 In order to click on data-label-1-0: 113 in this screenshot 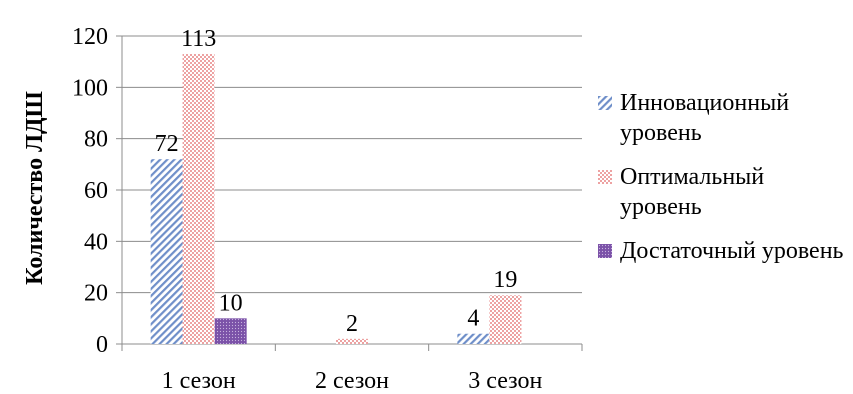, I will do `click(198, 39)`.